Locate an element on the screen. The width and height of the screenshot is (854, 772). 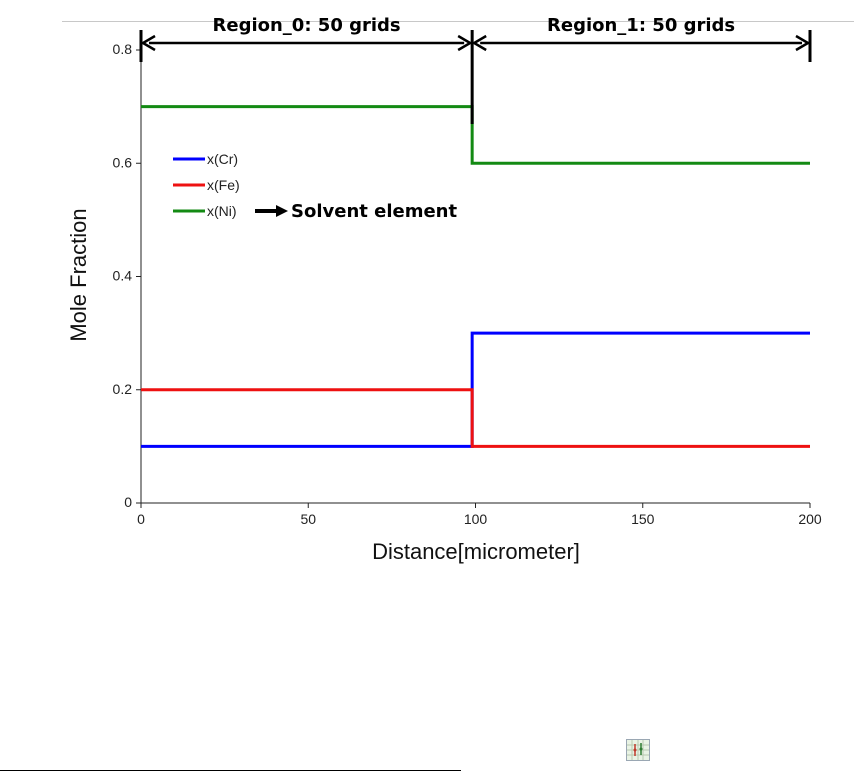
region-markers: Region_0: 50 grids Region_1: 50 grids is located at coordinates (475, 69).